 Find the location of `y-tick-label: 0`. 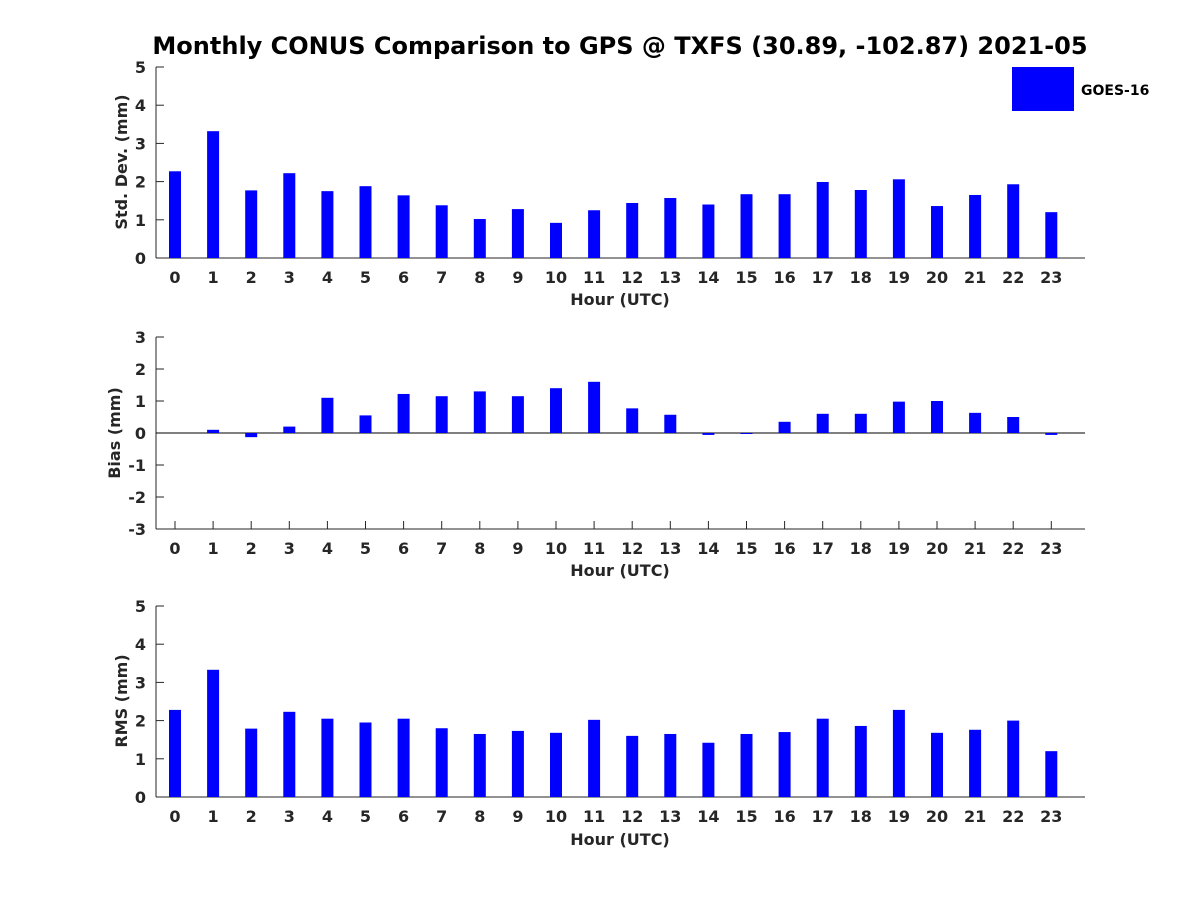

y-tick-label: 0 is located at coordinates (140, 797).